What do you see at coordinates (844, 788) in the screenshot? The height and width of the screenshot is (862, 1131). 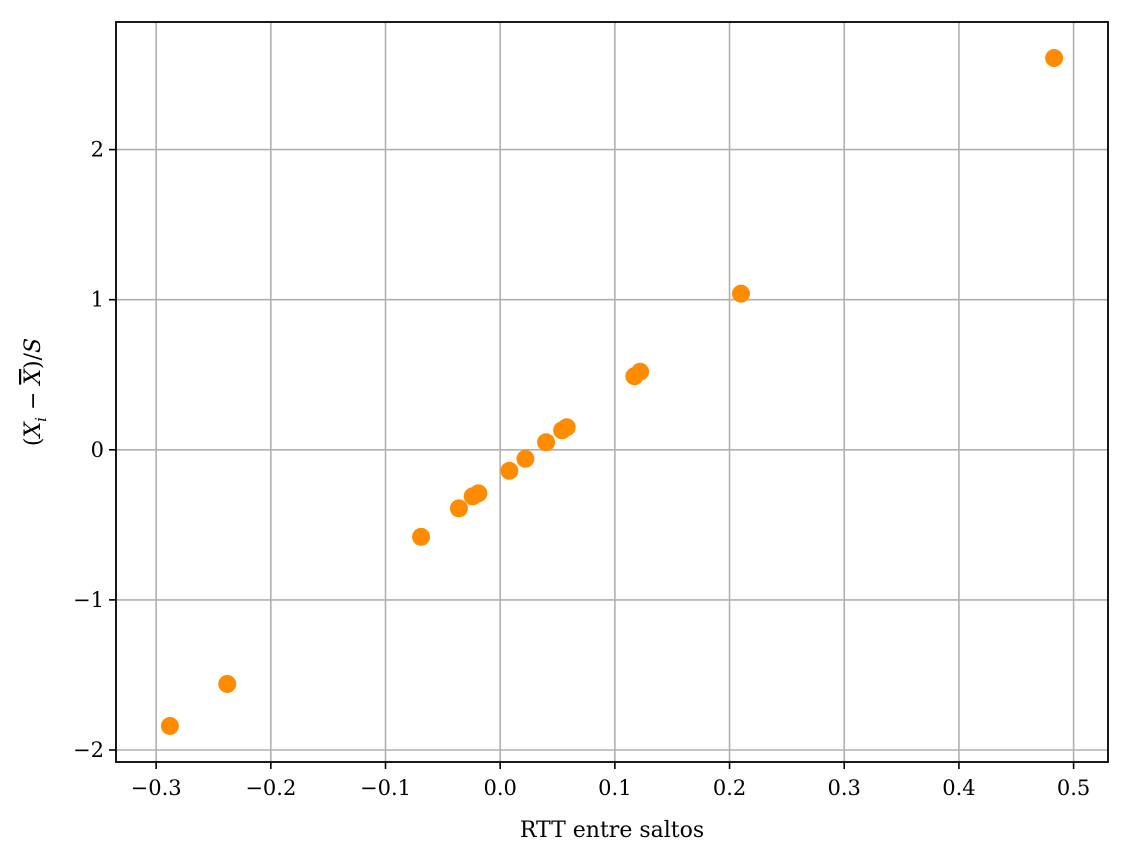 I see `x-tick-label: 0.3` at bounding box center [844, 788].